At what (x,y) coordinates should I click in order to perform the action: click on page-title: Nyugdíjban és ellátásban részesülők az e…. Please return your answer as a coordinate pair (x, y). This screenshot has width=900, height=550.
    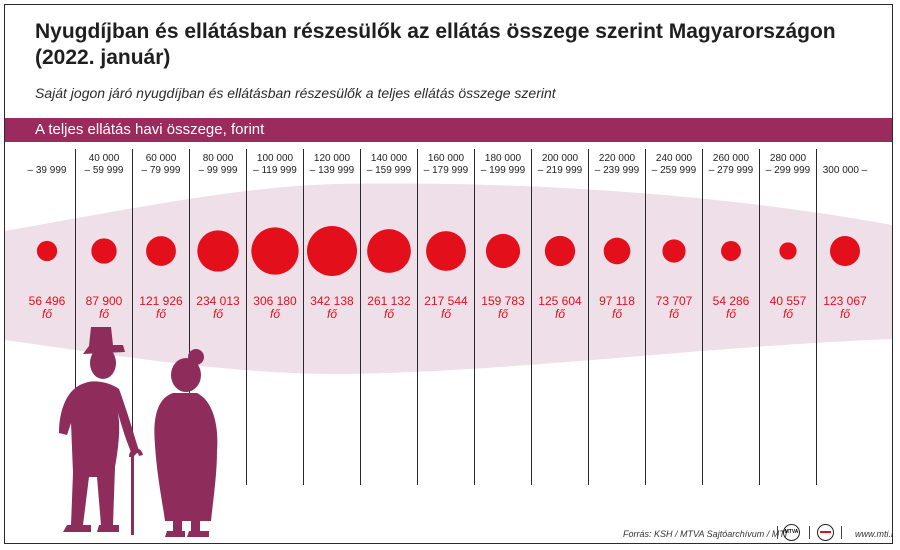
    Looking at the image, I should click on (435, 44).